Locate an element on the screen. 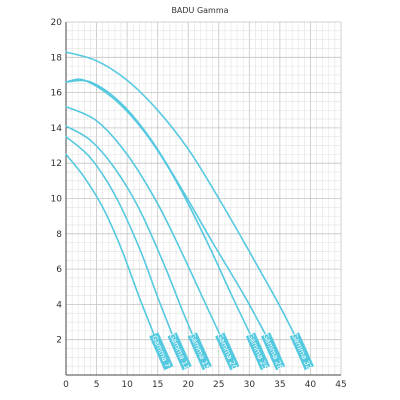 This screenshot has width=400, height=400. series-label-text: Gamma 15 is located at coordinates (199, 351).